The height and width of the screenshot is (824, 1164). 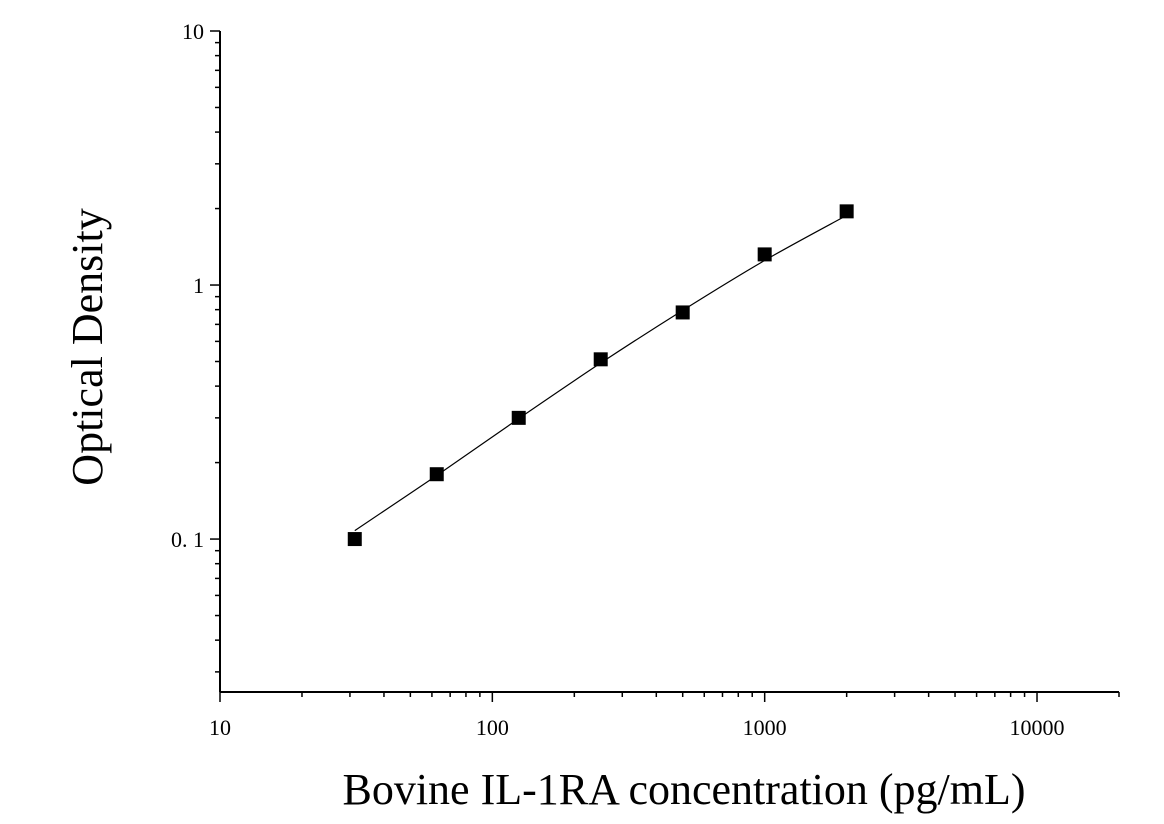 What do you see at coordinates (220, 727) in the screenshot?
I see `x-tick-label: 10` at bounding box center [220, 727].